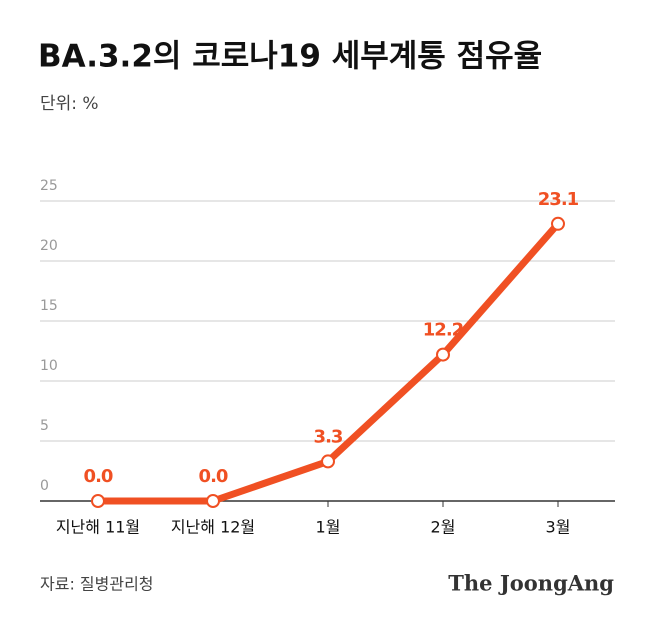 The image size is (658, 623). Describe the element at coordinates (98, 527) in the screenshot. I see `x-tick-label: 지난해 11월` at that location.